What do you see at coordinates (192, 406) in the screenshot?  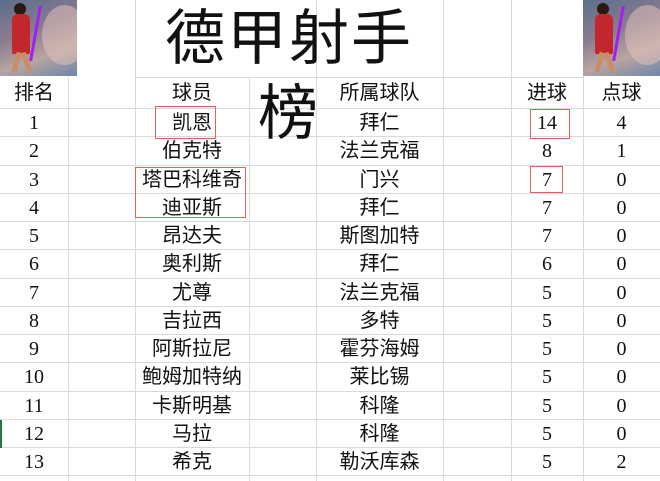 I see `cell-player: 卡斯明基` at bounding box center [192, 406].